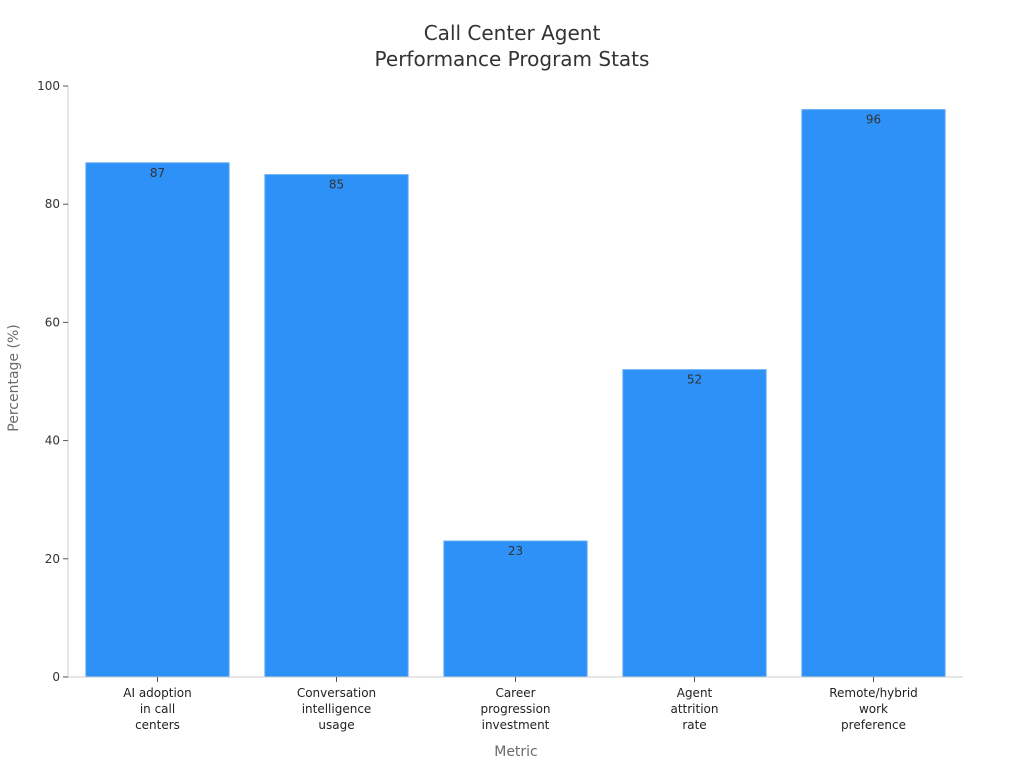 The image size is (1024, 768). What do you see at coordinates (52, 559) in the screenshot?
I see `y-tick-label-20: 20` at bounding box center [52, 559].